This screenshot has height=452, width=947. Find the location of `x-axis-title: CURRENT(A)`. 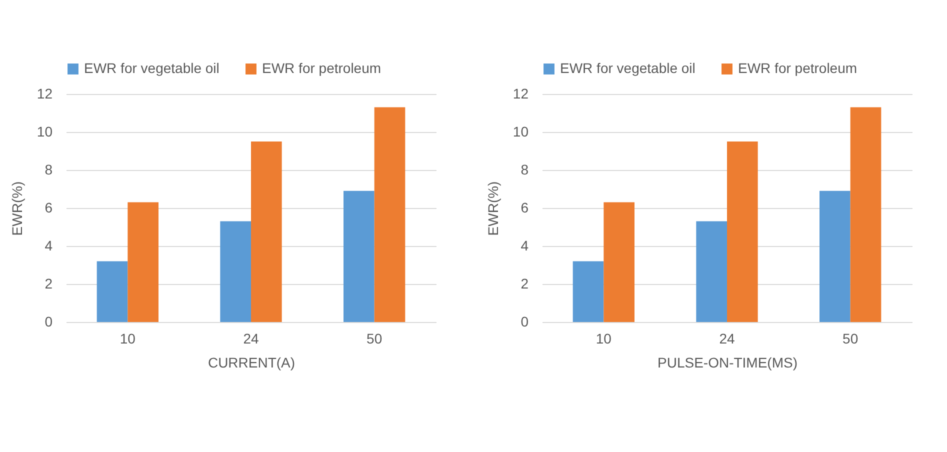

x-axis-title: CURRENT(A) is located at coordinates (252, 362).